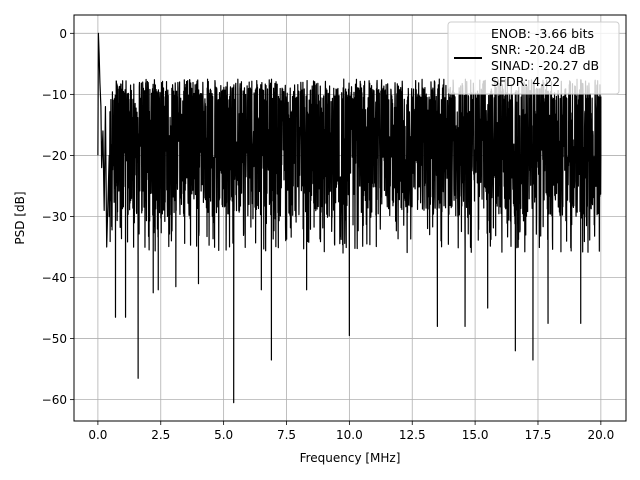 The height and width of the screenshot is (480, 640). I want to click on x-tick-label: 20.0, so click(600, 435).